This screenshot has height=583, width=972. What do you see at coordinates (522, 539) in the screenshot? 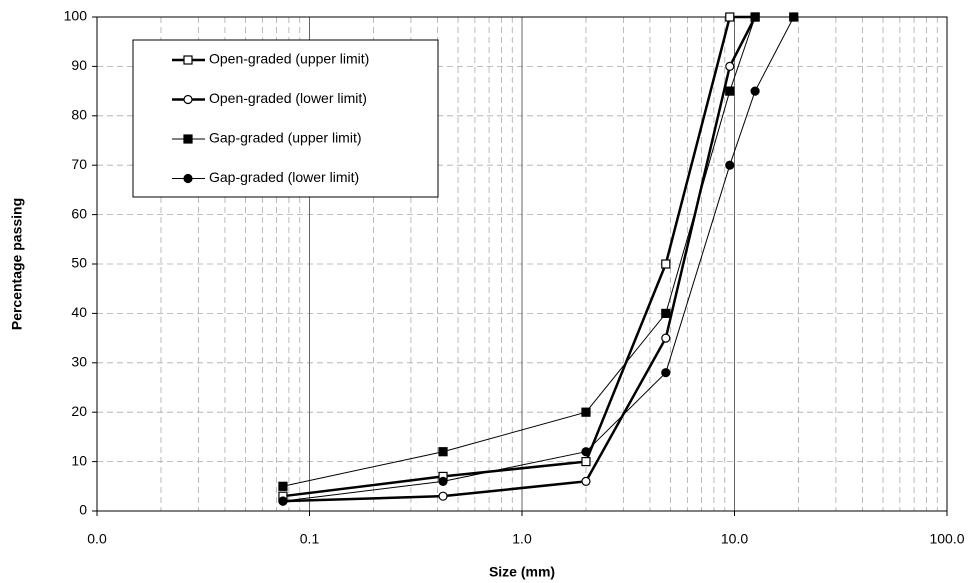
I see `x-tick-label: 1.0` at bounding box center [522, 539].